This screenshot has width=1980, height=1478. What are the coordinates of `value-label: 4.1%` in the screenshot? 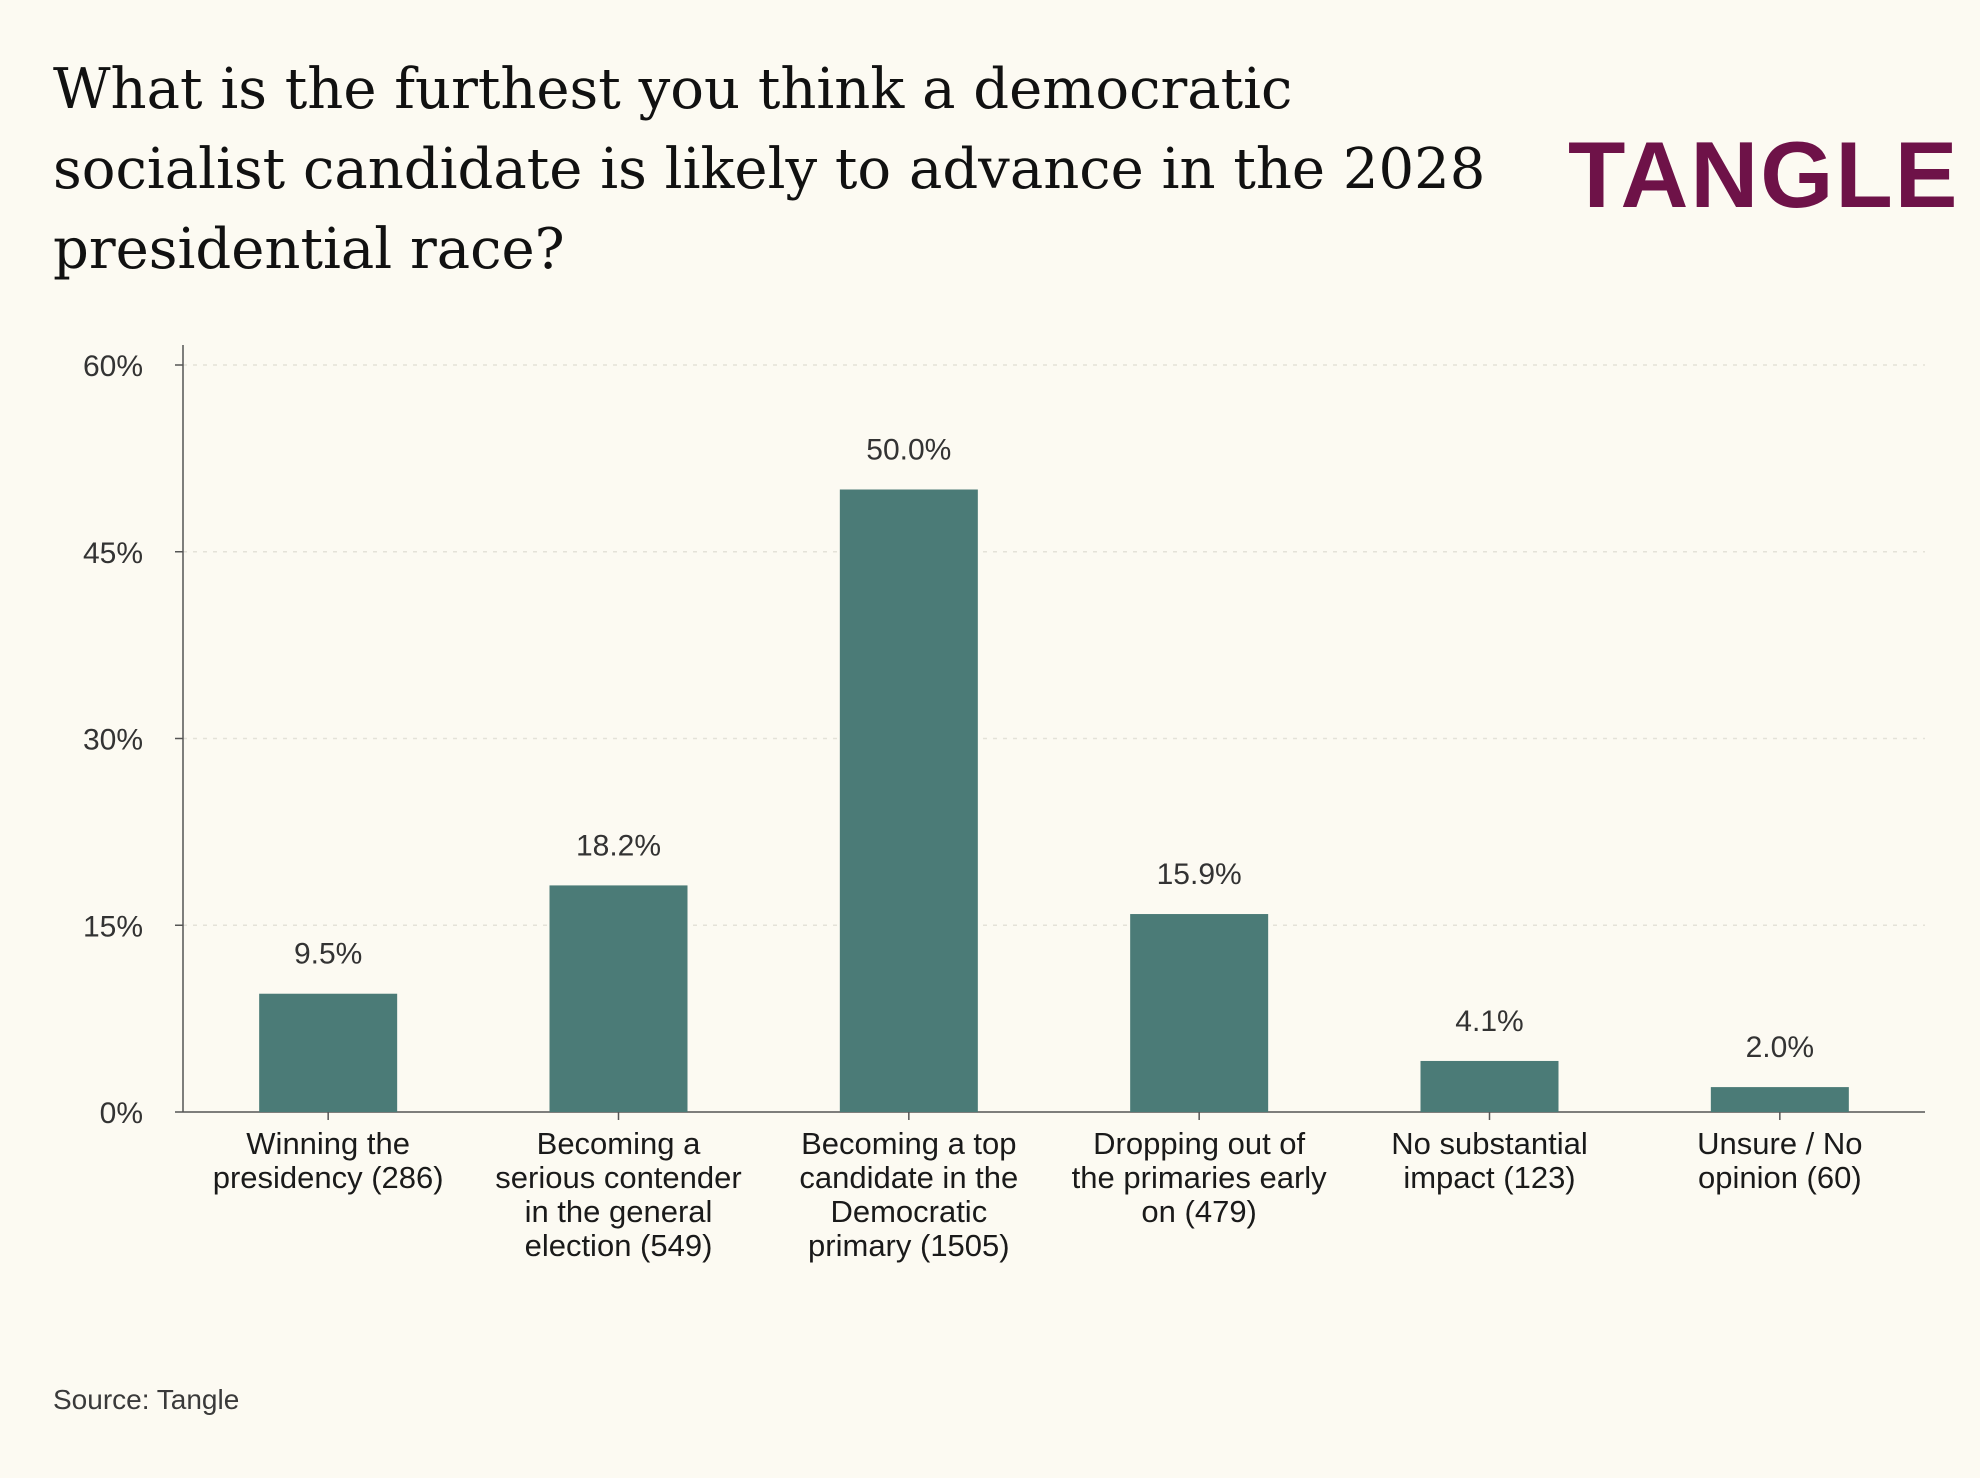 It's located at (1489, 1021).